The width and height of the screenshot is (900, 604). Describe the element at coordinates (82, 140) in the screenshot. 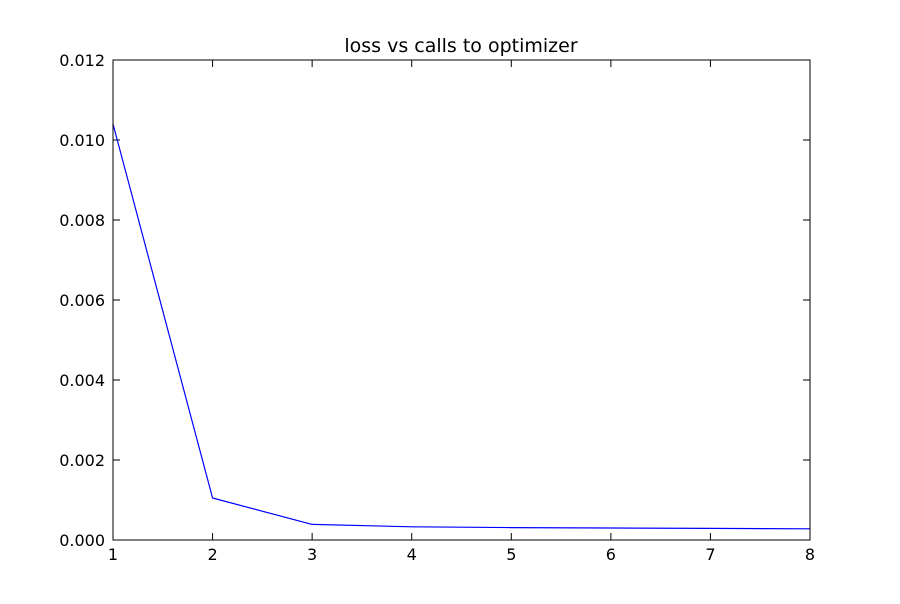

I see `y-tick-label: 0.010` at that location.